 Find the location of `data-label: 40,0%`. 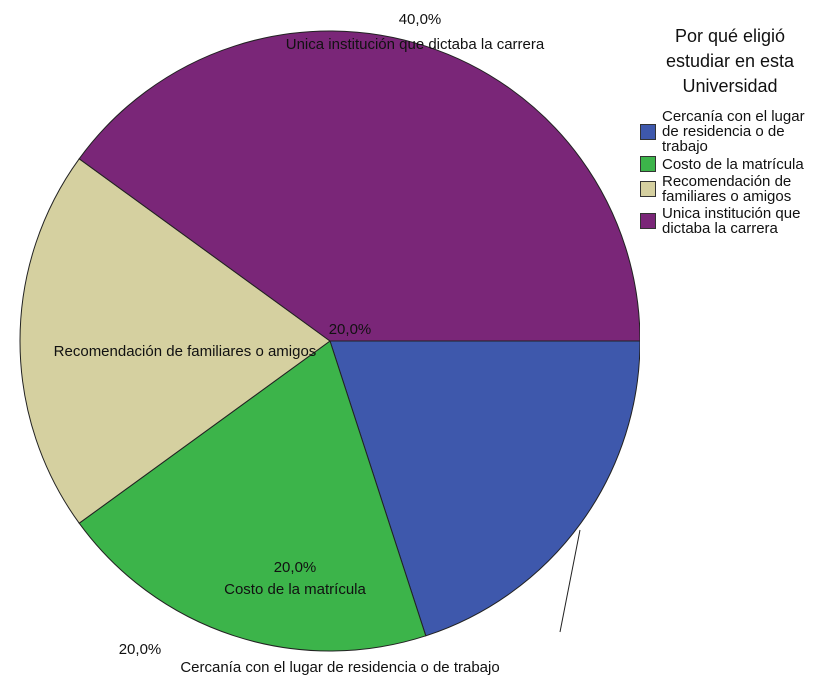

data-label: 40,0% is located at coordinates (420, 19).